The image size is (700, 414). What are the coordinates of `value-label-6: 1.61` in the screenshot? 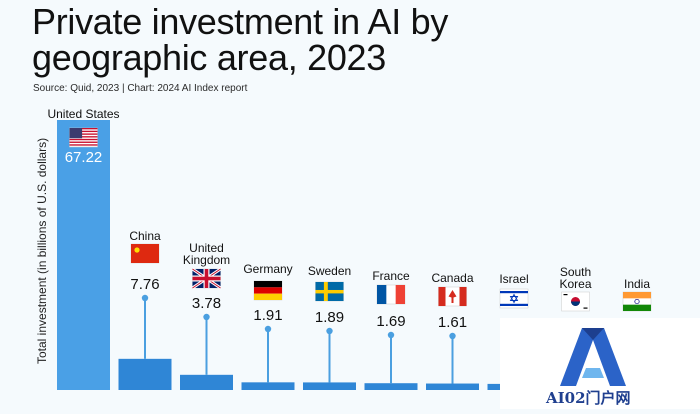 It's located at (452, 322).